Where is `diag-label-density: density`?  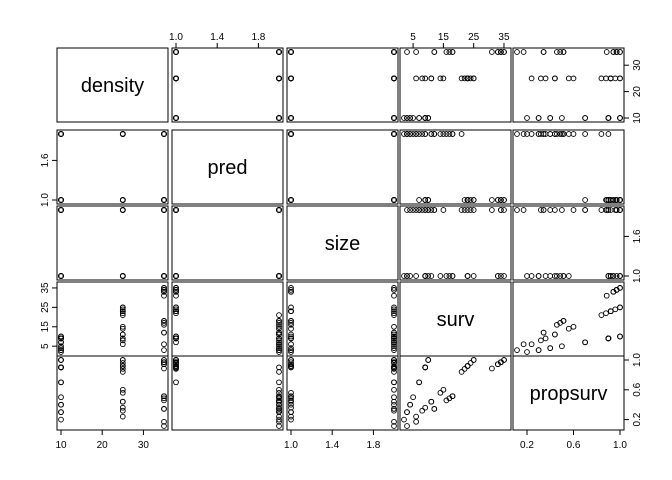 diag-label-density: density is located at coordinates (112, 86).